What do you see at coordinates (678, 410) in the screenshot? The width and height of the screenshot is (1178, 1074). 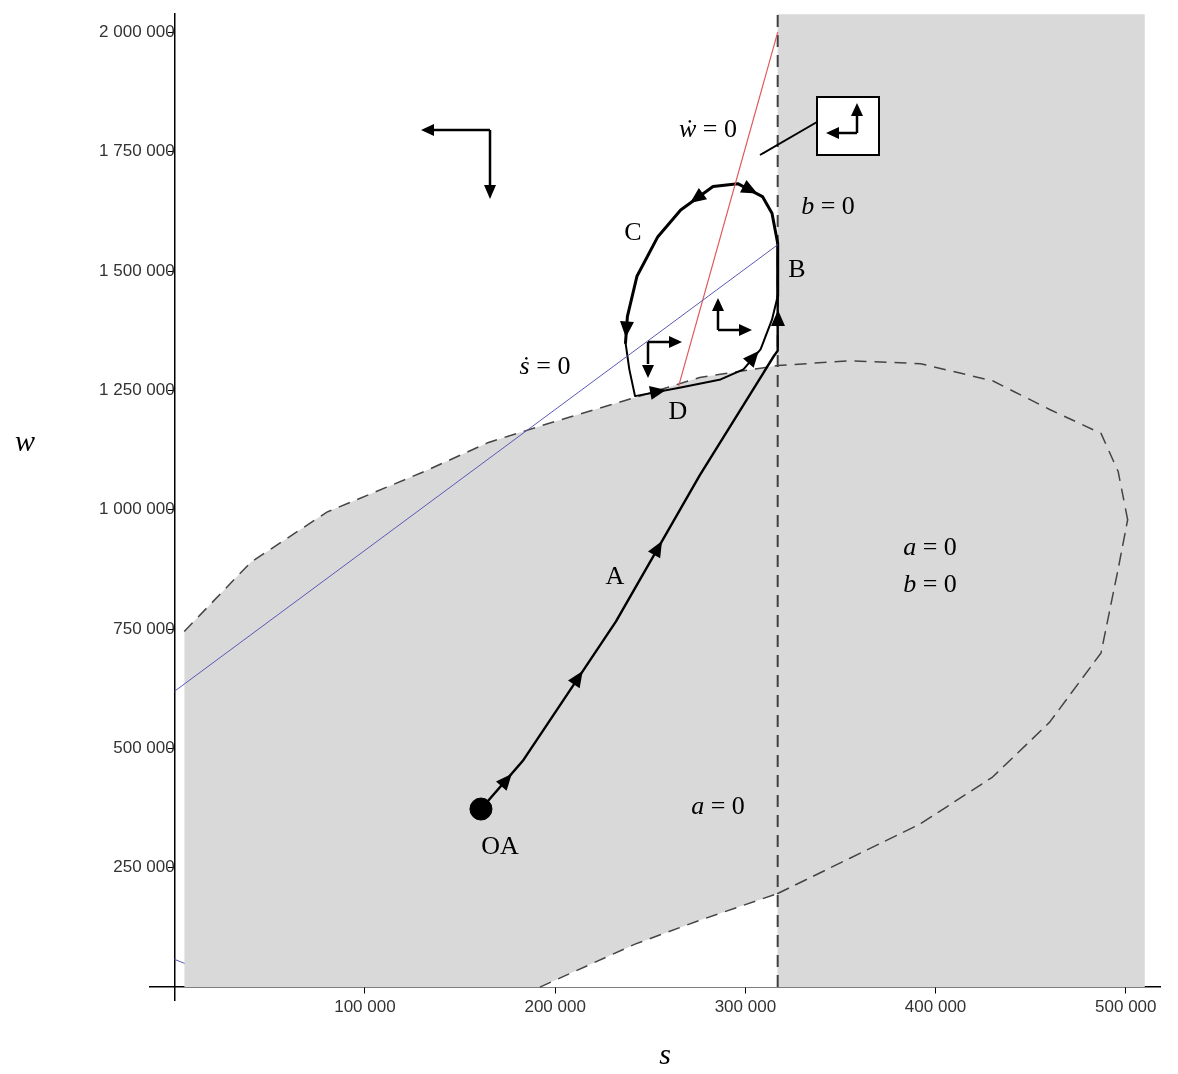 I see `annotation: D` at bounding box center [678, 410].